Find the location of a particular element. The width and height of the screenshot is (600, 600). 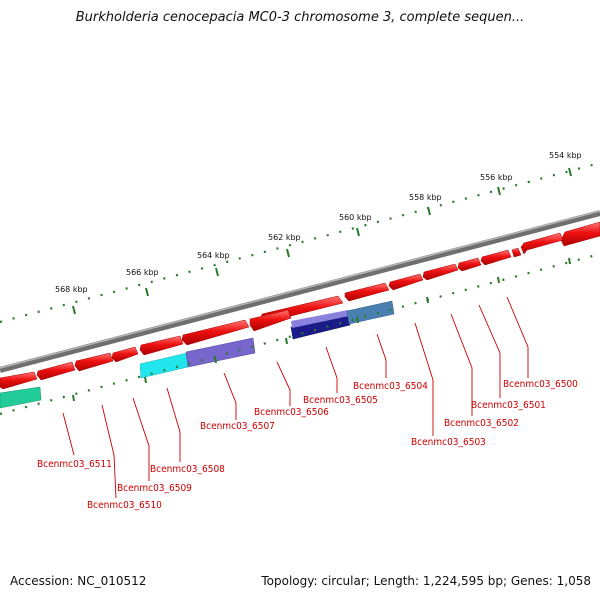

accession-text: Accession: NC_010512 is located at coordinates (78, 581).